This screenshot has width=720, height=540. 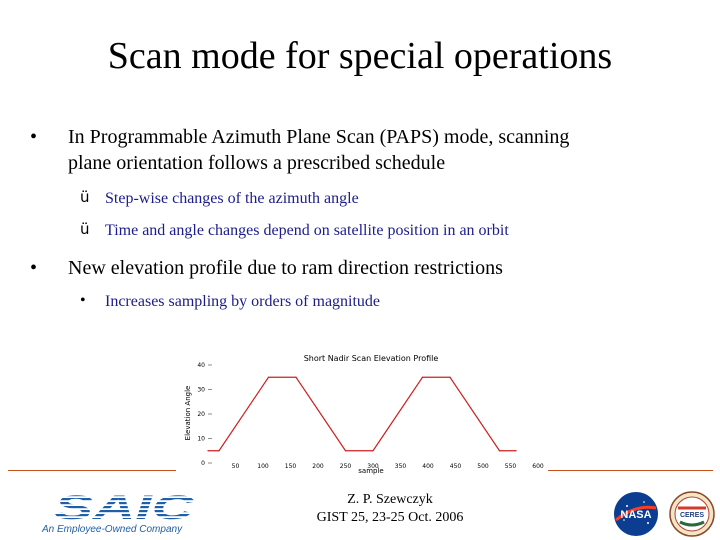 I want to click on footer-credit: Z. P. Szewczyk GIST 25, 23-25 Oct. 2006, so click(x=390, y=509).